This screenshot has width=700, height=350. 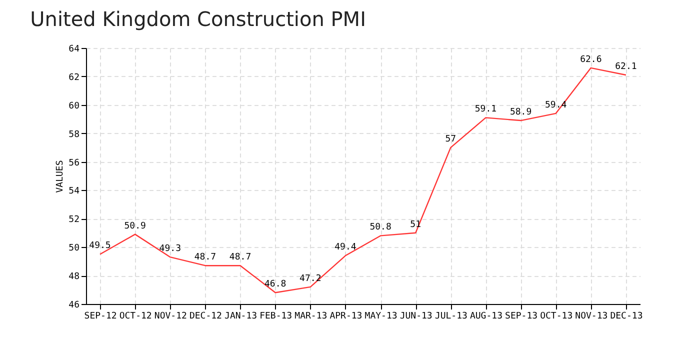 I want to click on y-axis-title: VALUES, so click(x=61, y=176).